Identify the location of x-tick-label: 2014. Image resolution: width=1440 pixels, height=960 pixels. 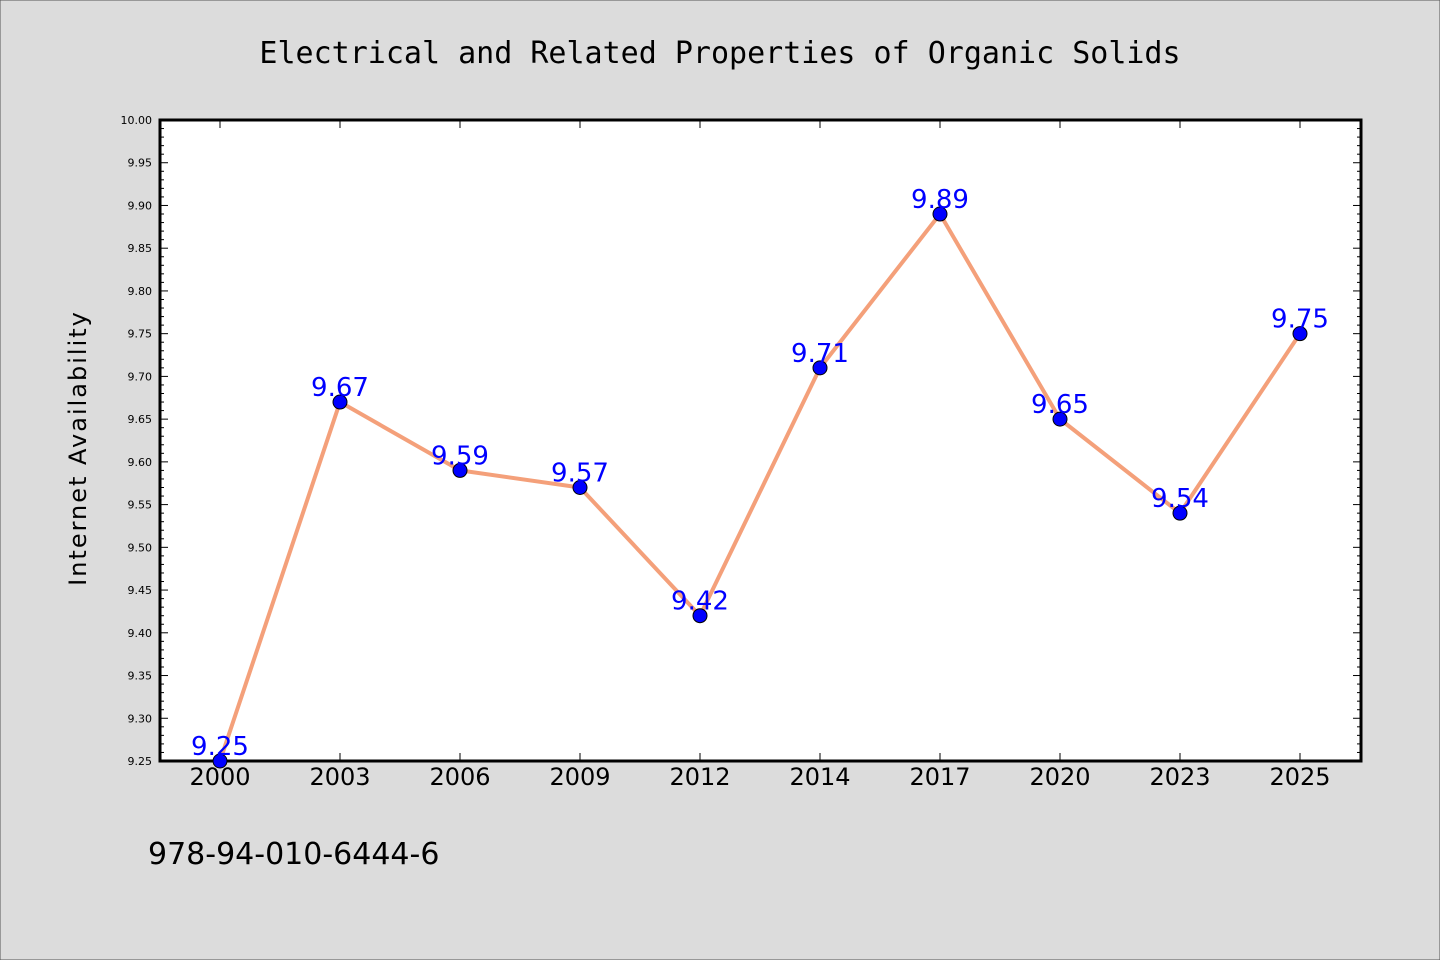
(819, 777).